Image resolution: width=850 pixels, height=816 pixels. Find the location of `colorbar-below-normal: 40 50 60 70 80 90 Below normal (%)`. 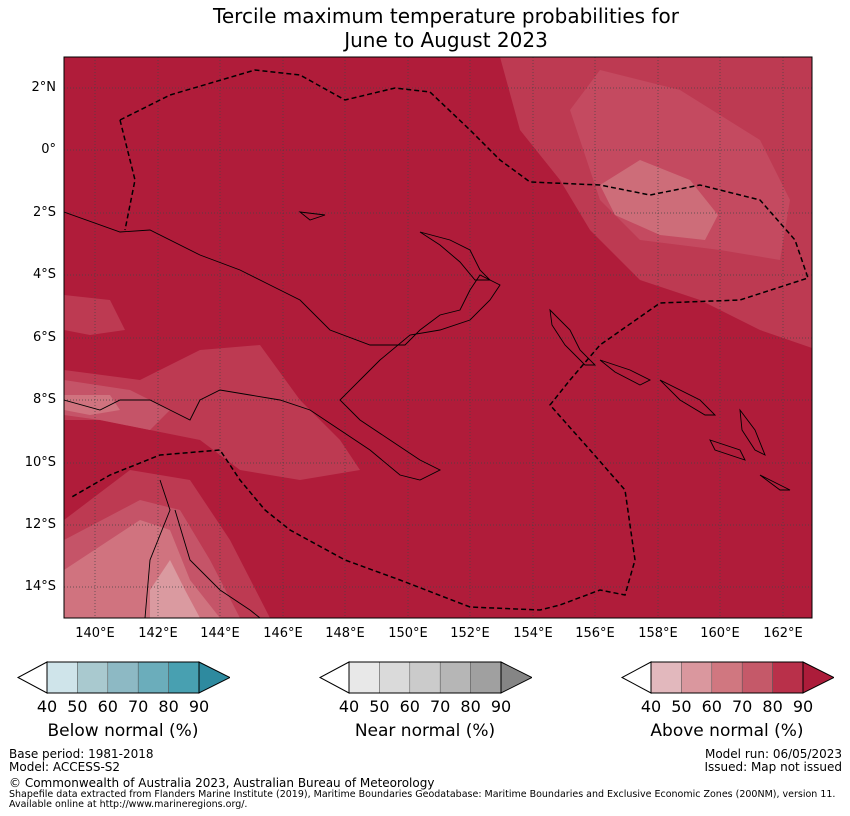

colorbar-below-normal: 40 50 60 70 80 90 Below normal (%) is located at coordinates (123, 700).